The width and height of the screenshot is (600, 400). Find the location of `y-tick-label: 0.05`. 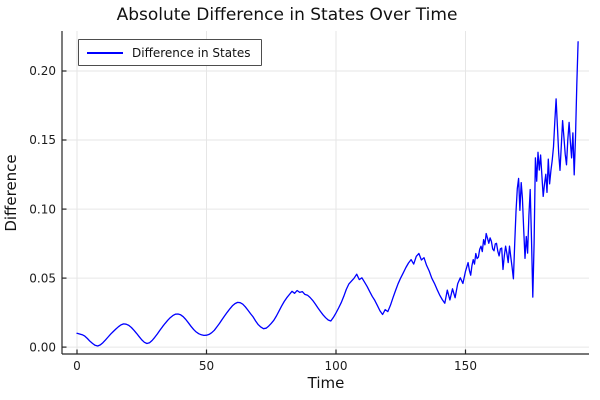

y-tick-label: 0.05 is located at coordinates (42, 278).